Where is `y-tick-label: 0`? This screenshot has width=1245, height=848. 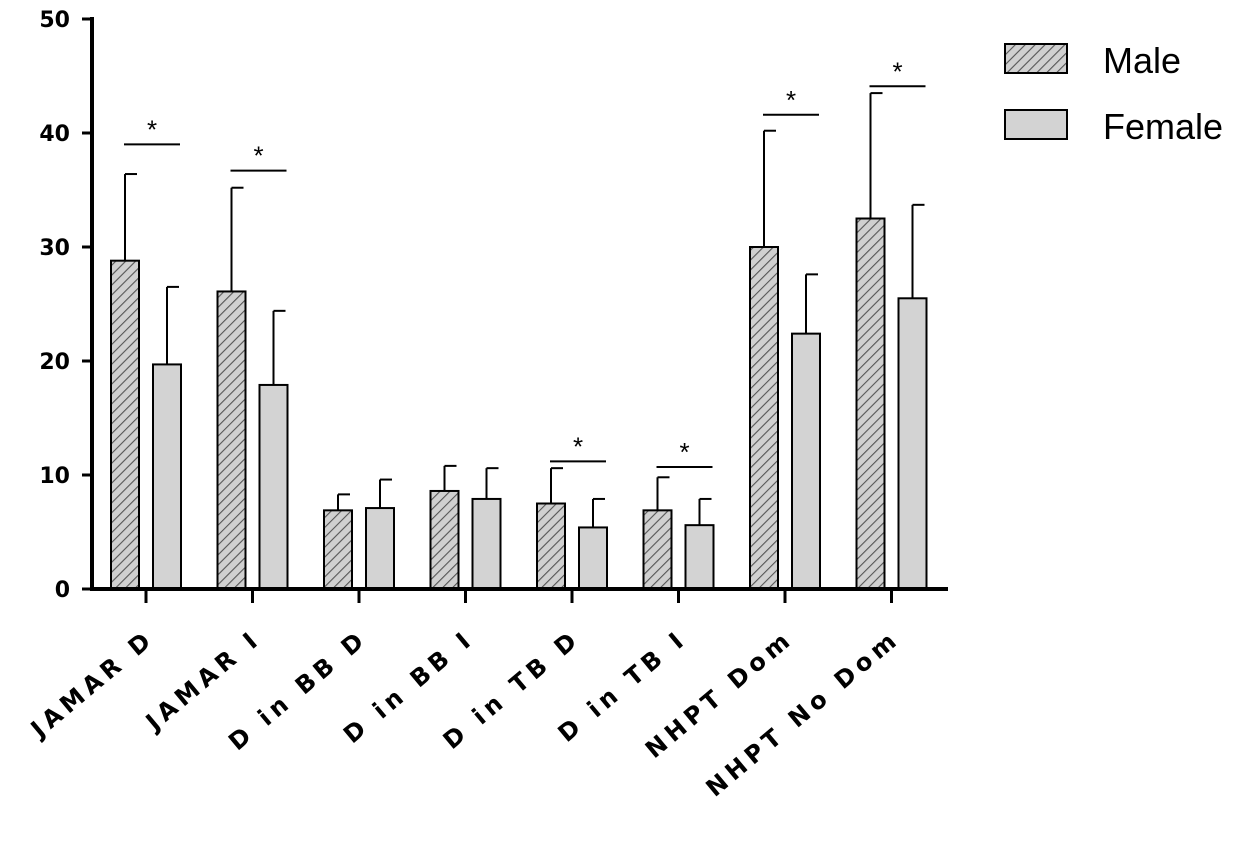 y-tick-label: 0 is located at coordinates (62, 590).